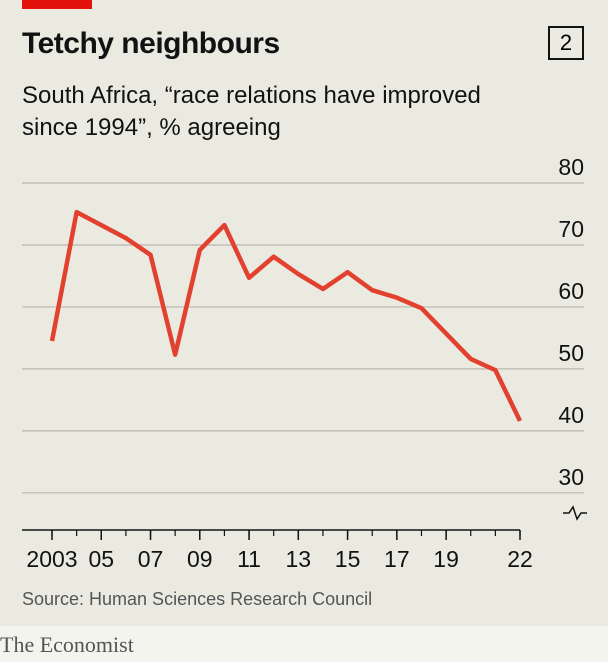  Describe the element at coordinates (571, 291) in the screenshot. I see `y-tick-label: 60` at that location.